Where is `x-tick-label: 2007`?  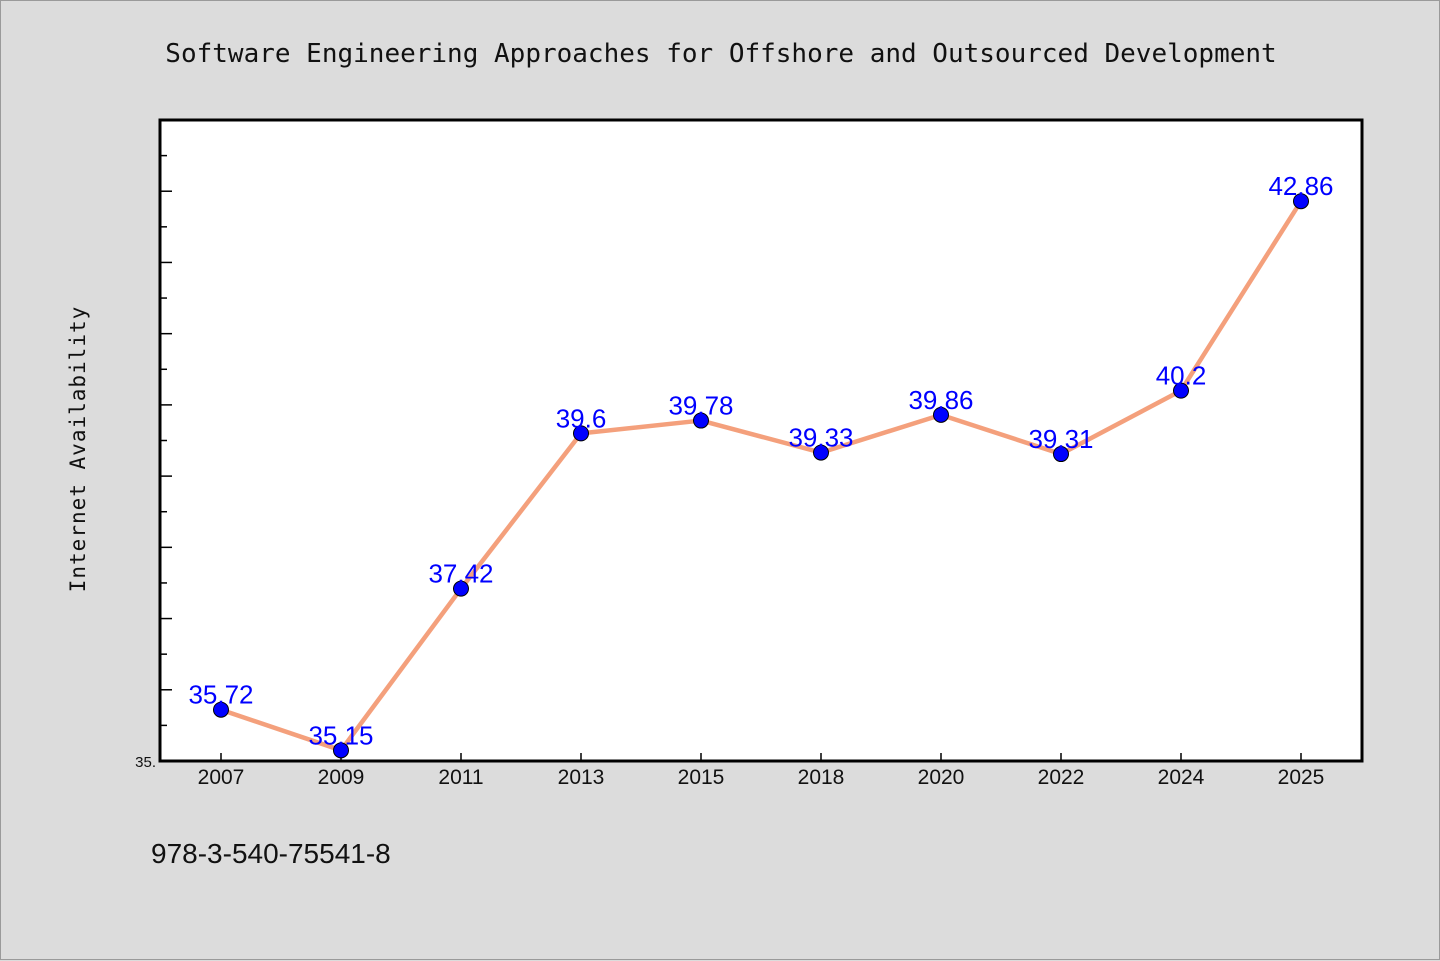 x-tick-label: 2007 is located at coordinates (221, 777).